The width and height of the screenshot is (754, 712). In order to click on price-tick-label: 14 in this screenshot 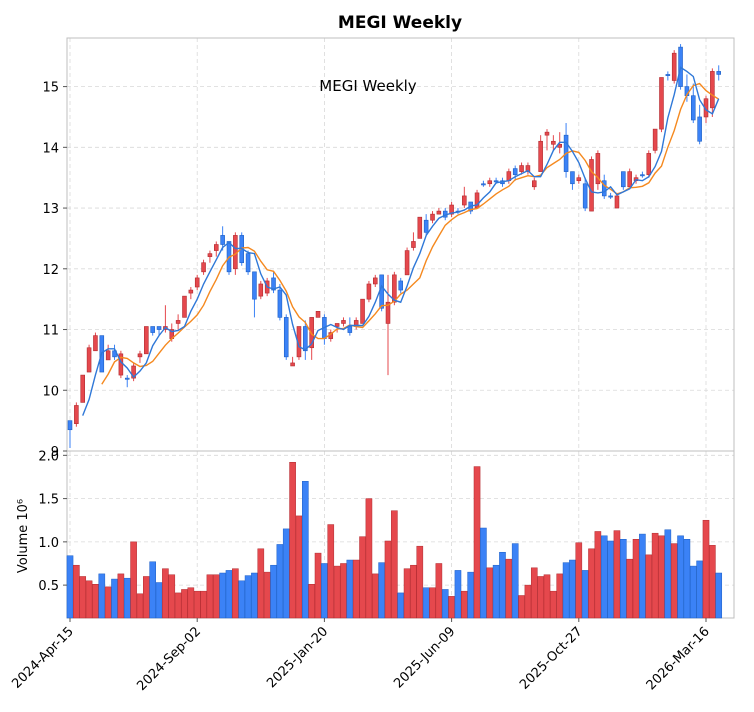, I will do `click(50, 148)`.